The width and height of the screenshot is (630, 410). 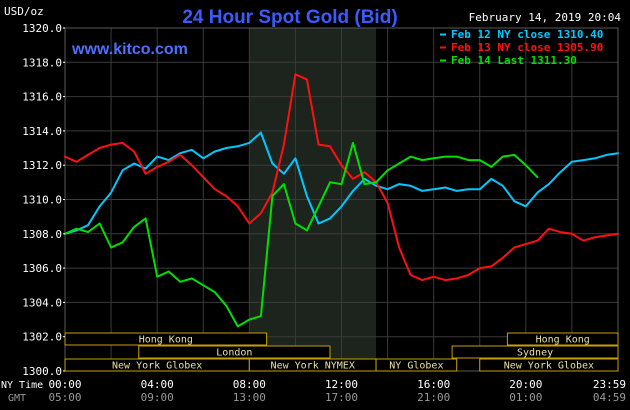 I want to click on y-tick-label: 1300.0, so click(x=42, y=371).